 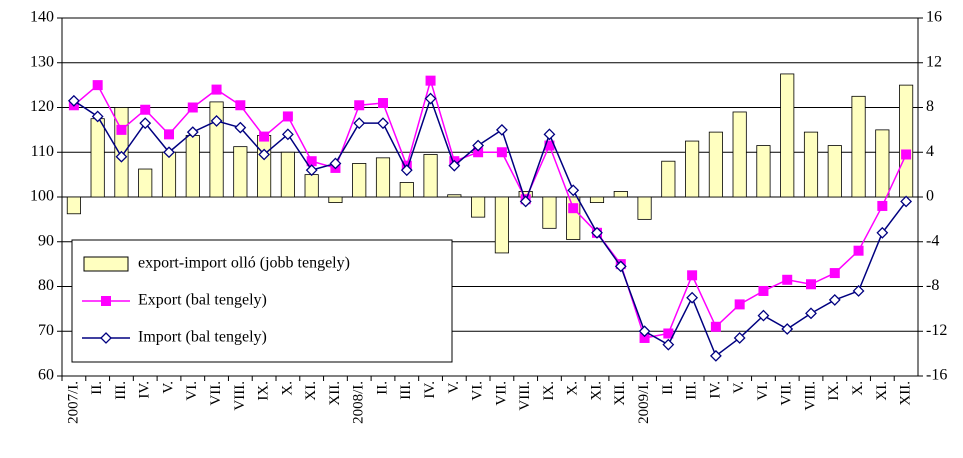 I want to click on legend-label: Export (bal tengely), so click(x=202, y=300).